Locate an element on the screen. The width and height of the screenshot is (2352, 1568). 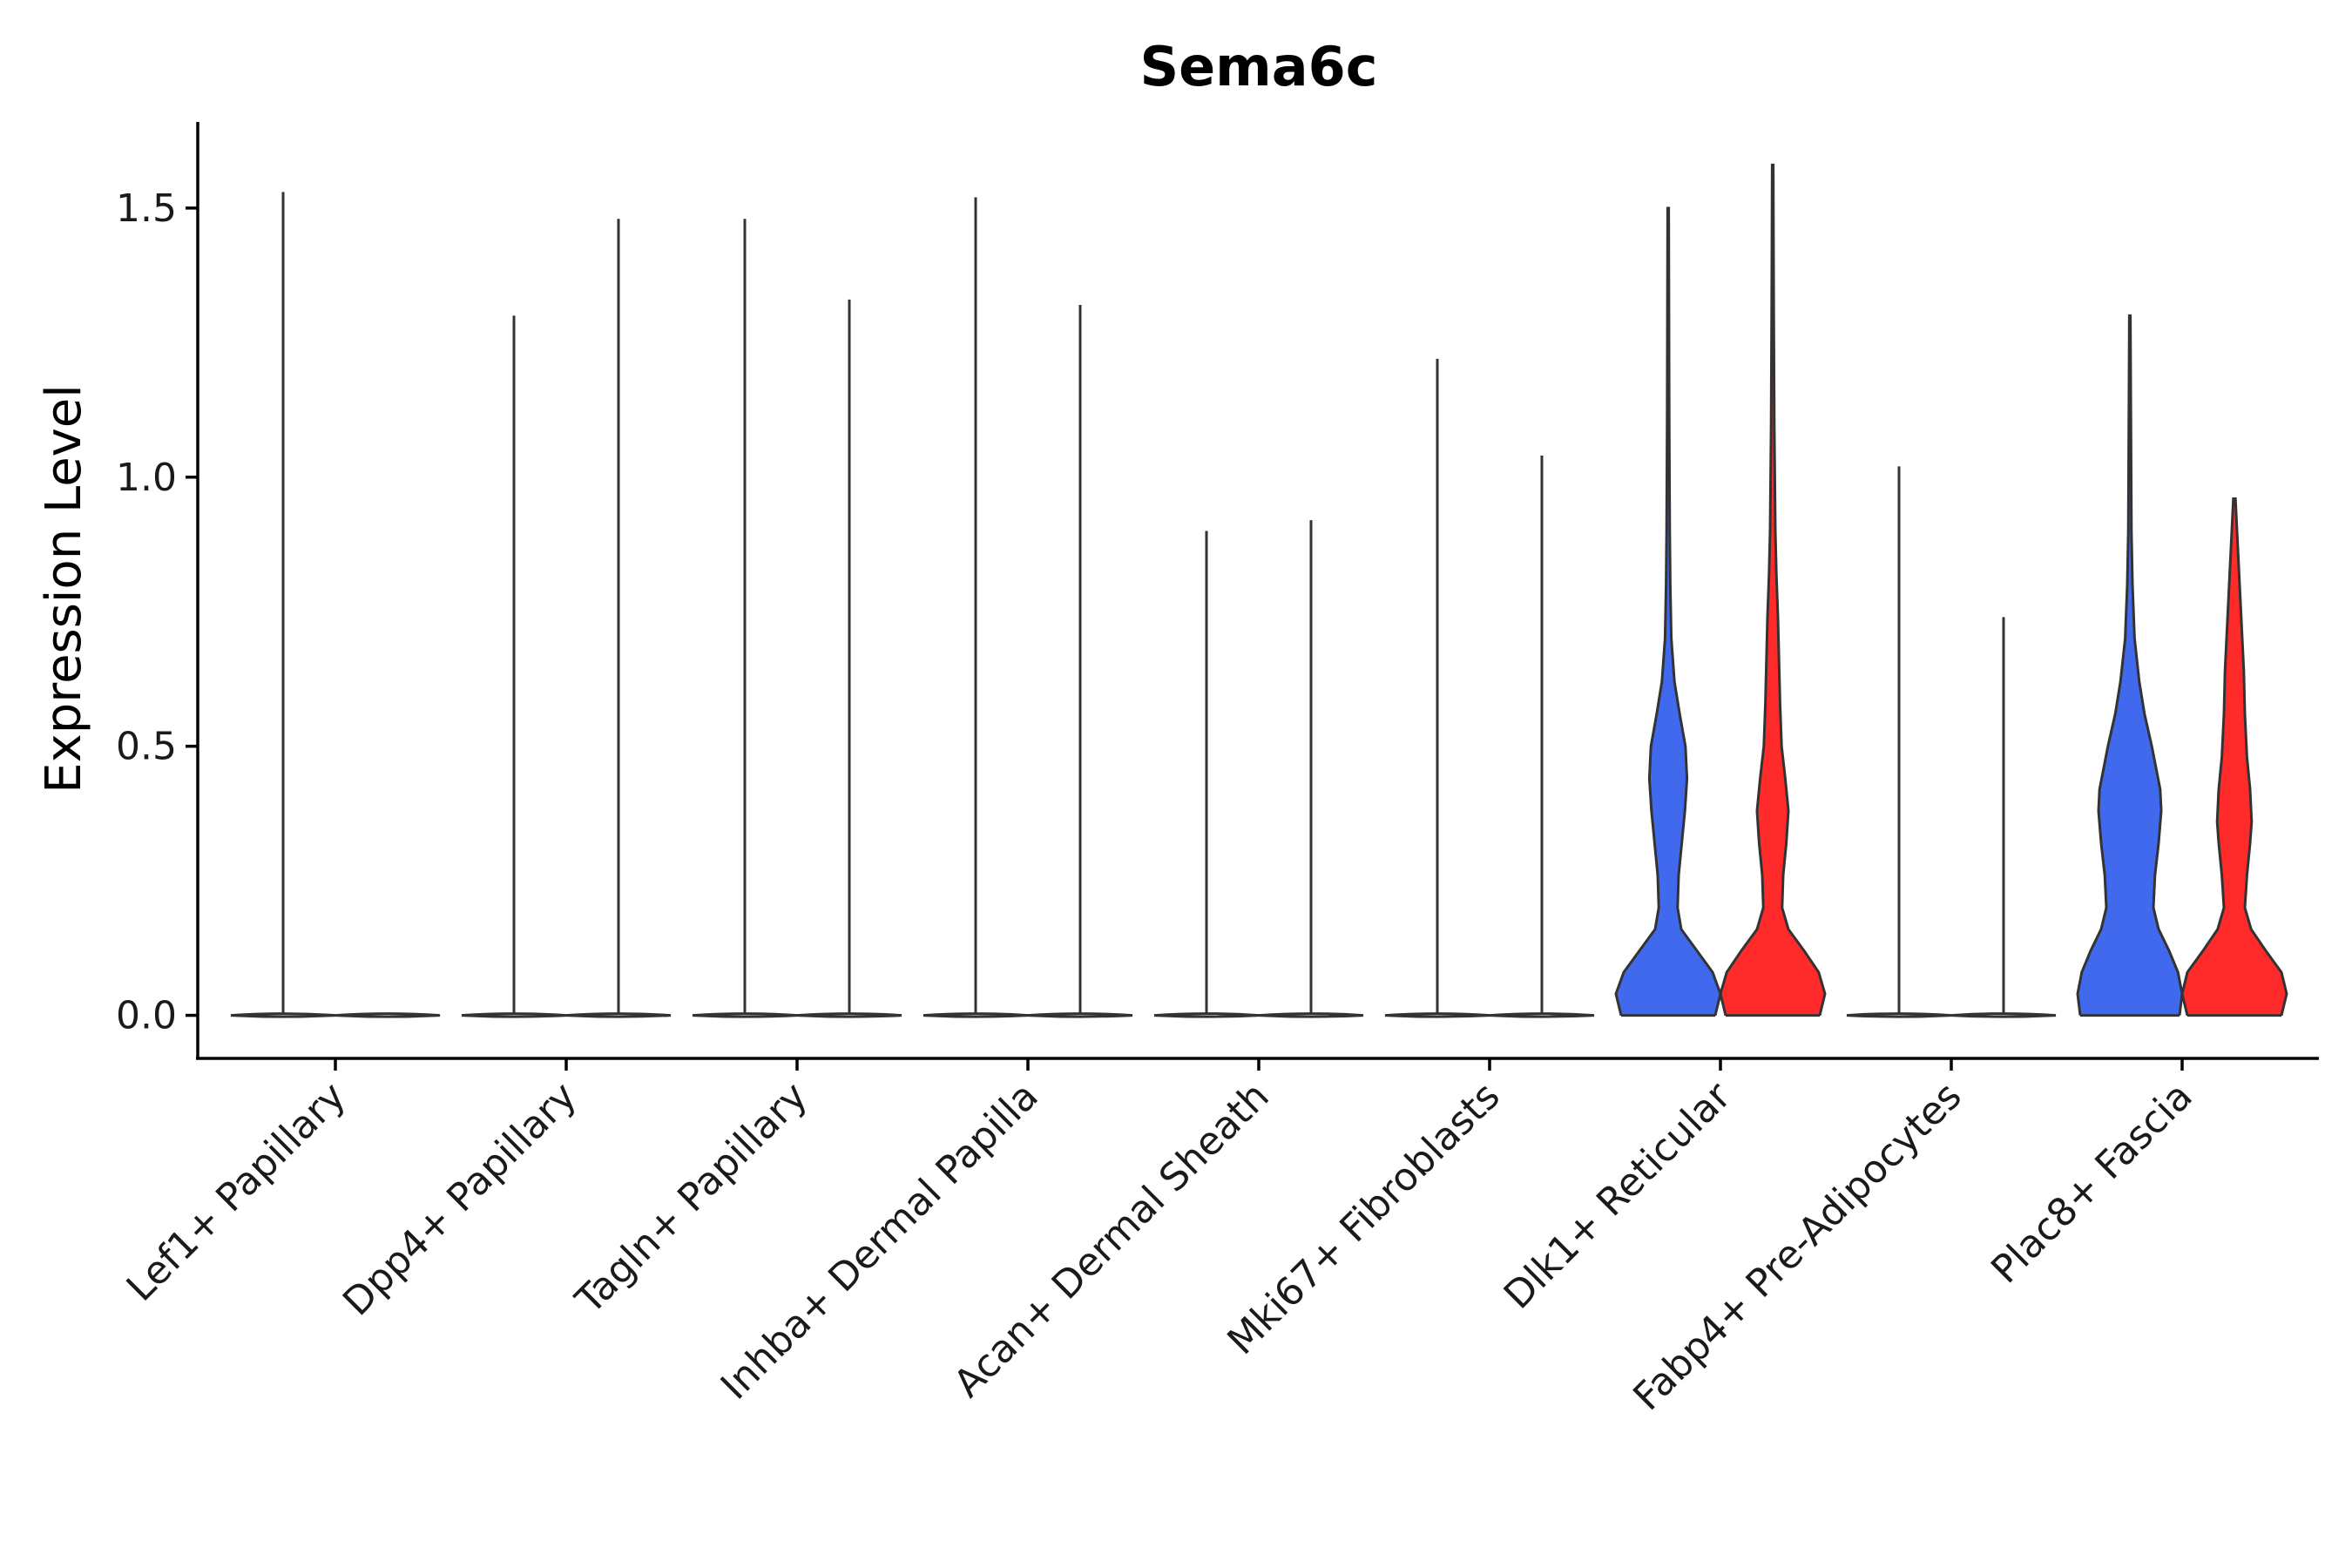
y-tick-label: 1.5 is located at coordinates (146, 209).